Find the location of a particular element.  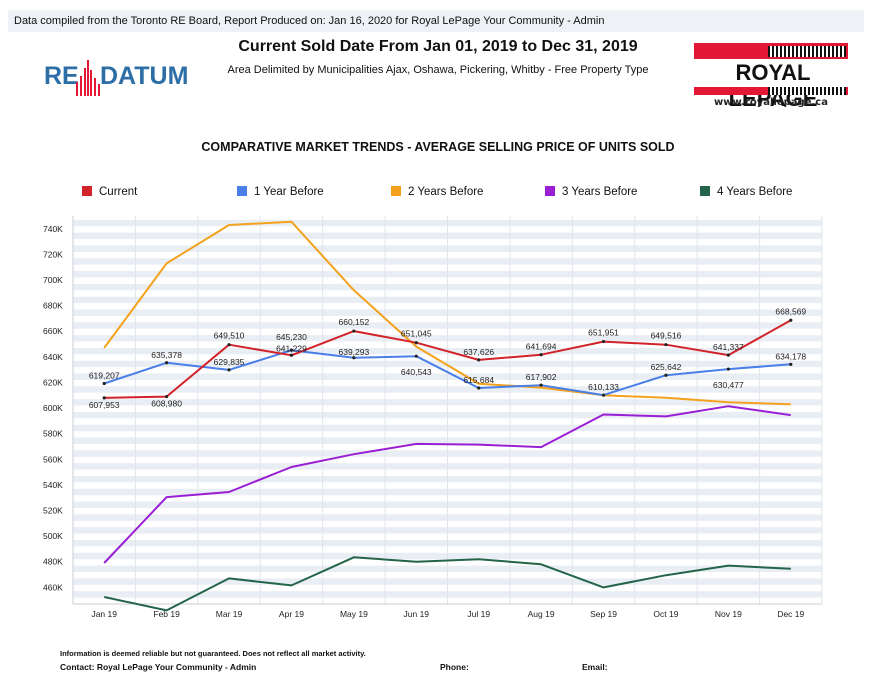

data-label: 651,045 is located at coordinates (416, 334).